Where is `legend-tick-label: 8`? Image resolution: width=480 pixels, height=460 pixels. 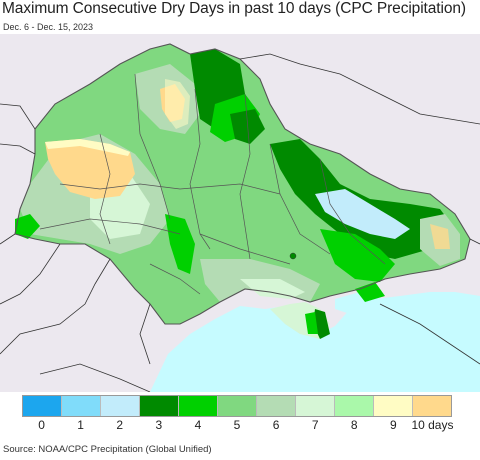 legend-tick-label: 8 is located at coordinates (354, 425).